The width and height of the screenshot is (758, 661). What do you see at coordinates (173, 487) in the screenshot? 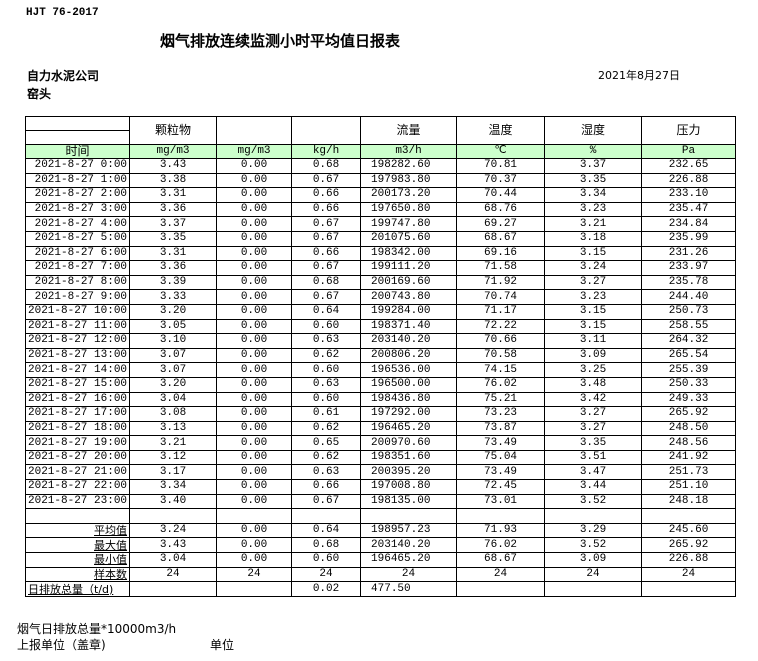
I see `value-cell: 3.34` at bounding box center [173, 487].